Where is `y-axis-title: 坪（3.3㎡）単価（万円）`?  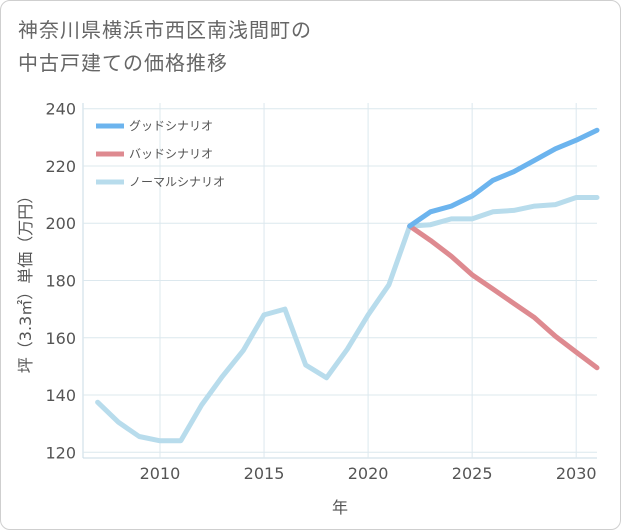
y-axis-title: 坪（3.3㎡）単価（万円） is located at coordinates (25, 280).